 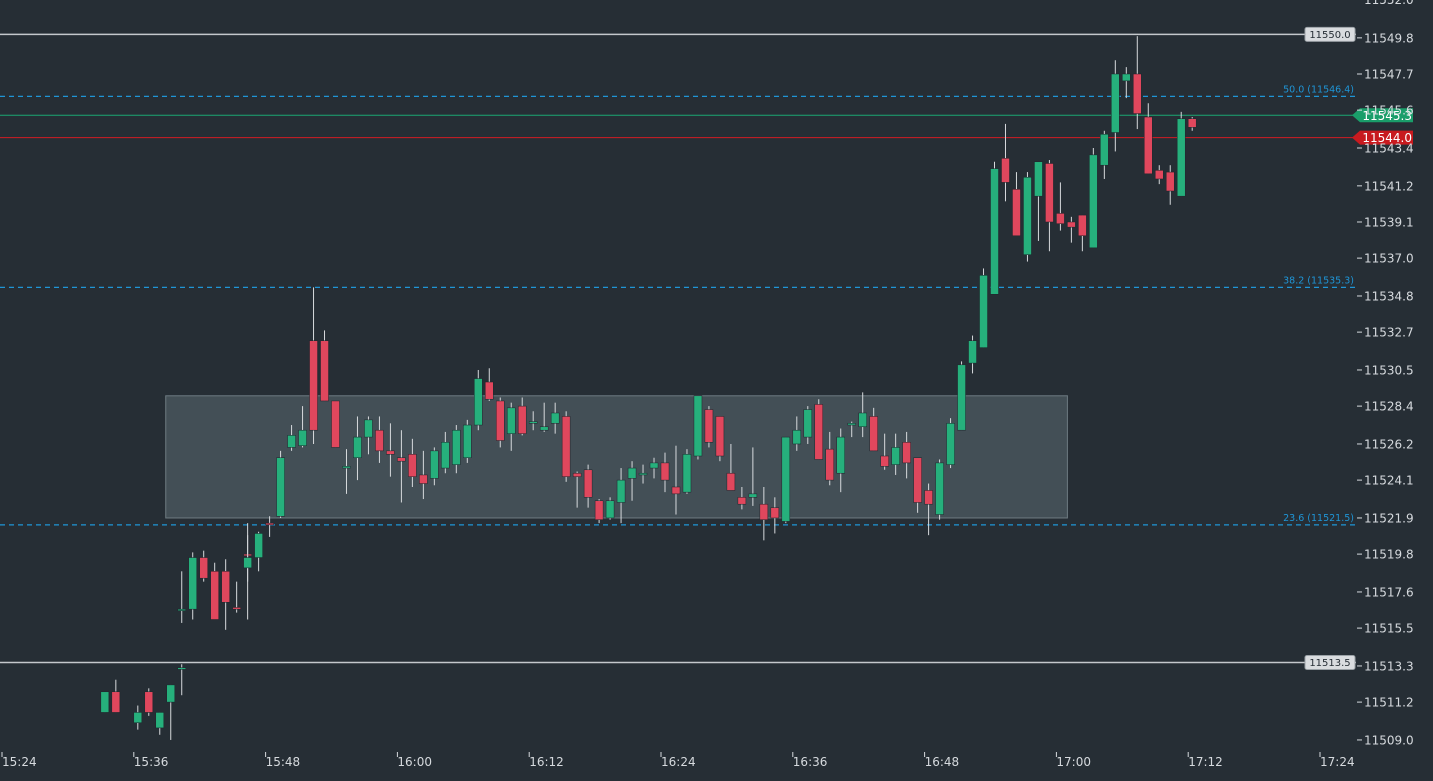 I want to click on y-tick-label: 11541.2, so click(x=1389, y=186).